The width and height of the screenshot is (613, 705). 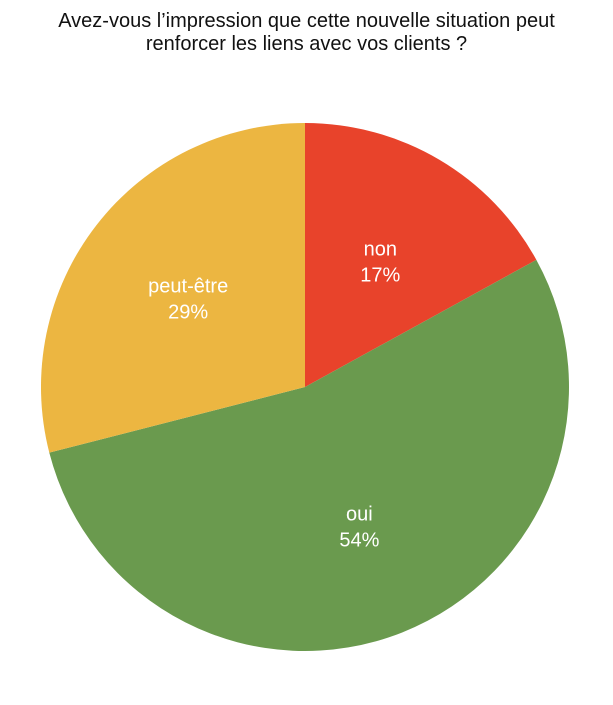 I want to click on slice-label-non: non, so click(x=380, y=250).